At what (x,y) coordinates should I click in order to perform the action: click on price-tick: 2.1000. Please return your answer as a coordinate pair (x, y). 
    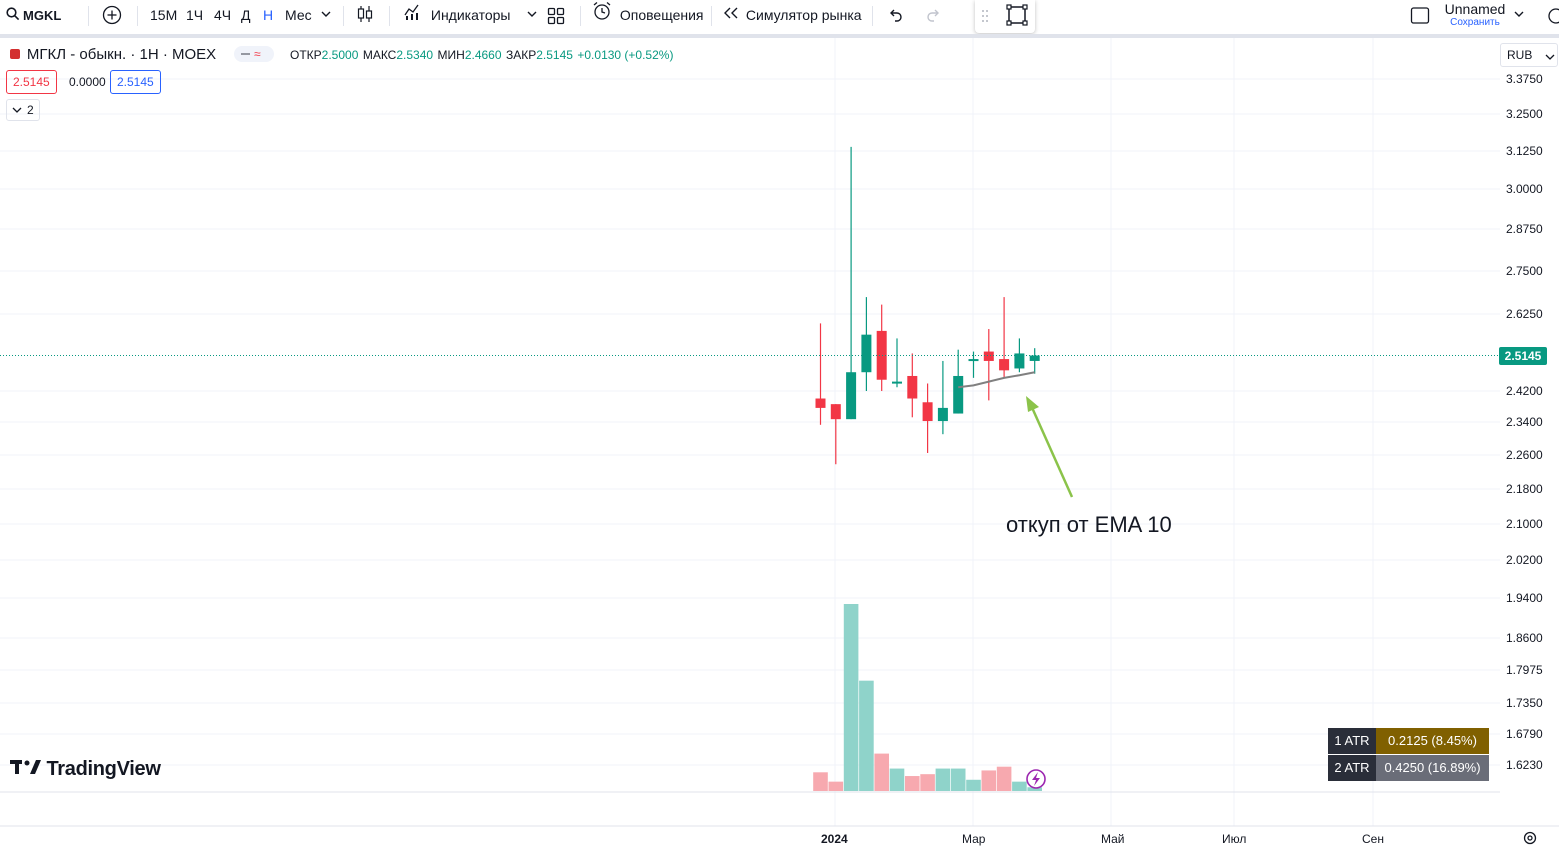
    Looking at the image, I should click on (1524, 524).